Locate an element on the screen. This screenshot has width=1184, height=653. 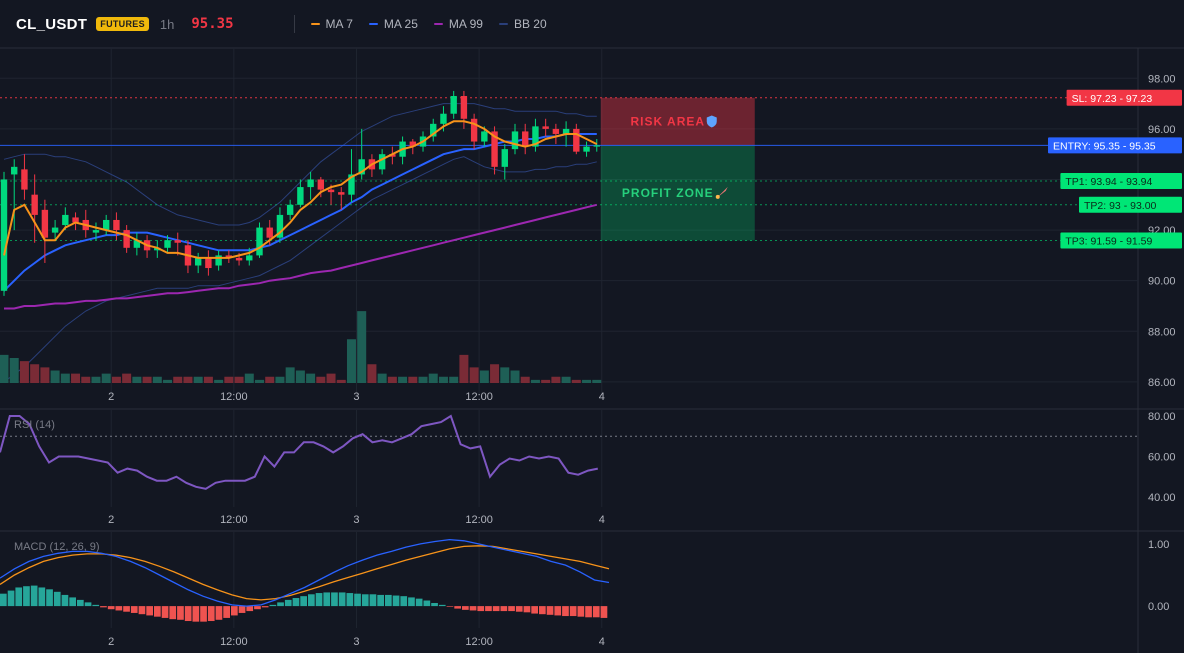
profit-zone is located at coordinates (677, 193).